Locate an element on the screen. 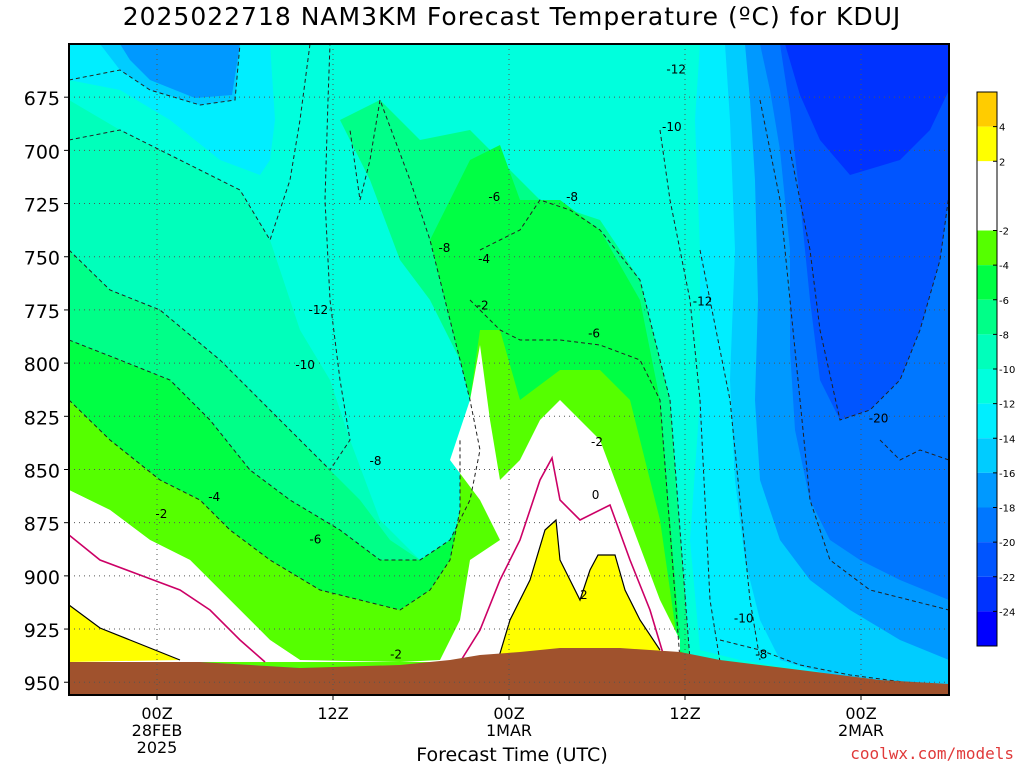  colorbar-label: -12 is located at coordinates (1007, 405).